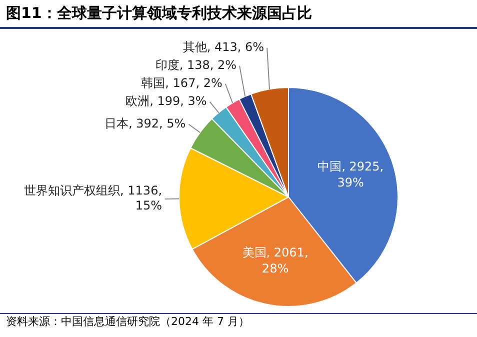 The width and height of the screenshot is (477, 337). I want to click on slice-label: 中国, 2925, 39%, so click(351, 175).